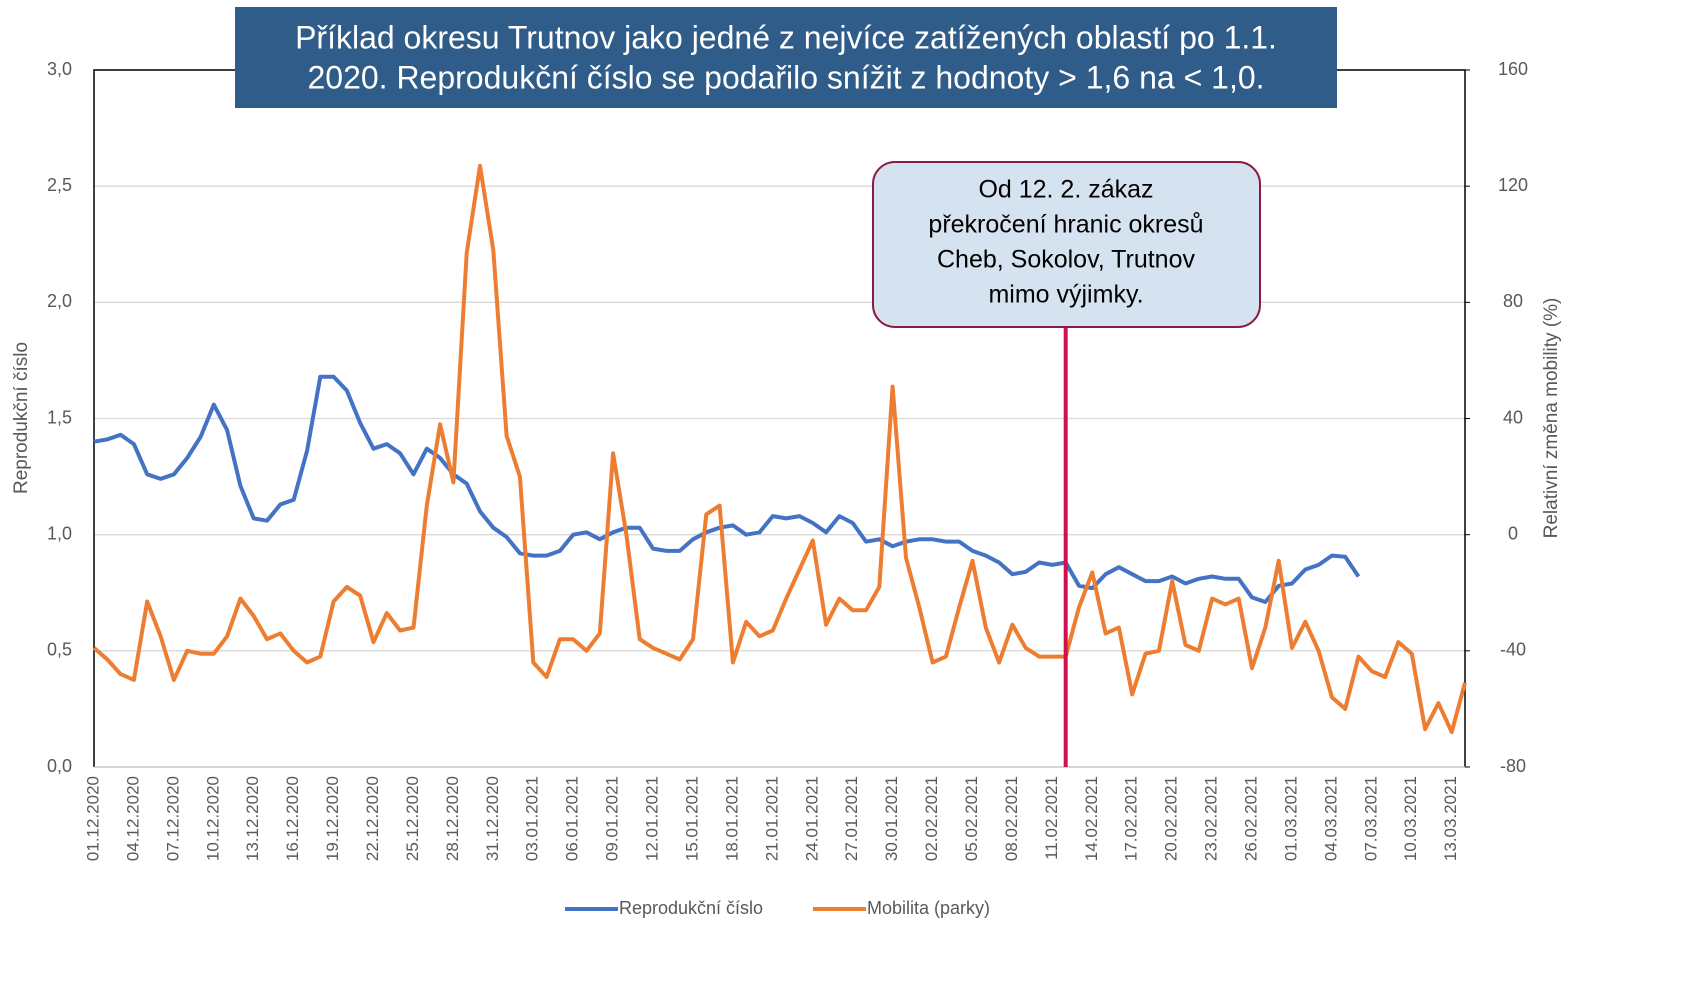 The height and width of the screenshot is (986, 1683). I want to click on y-tick-label: 1,0, so click(59, 533).